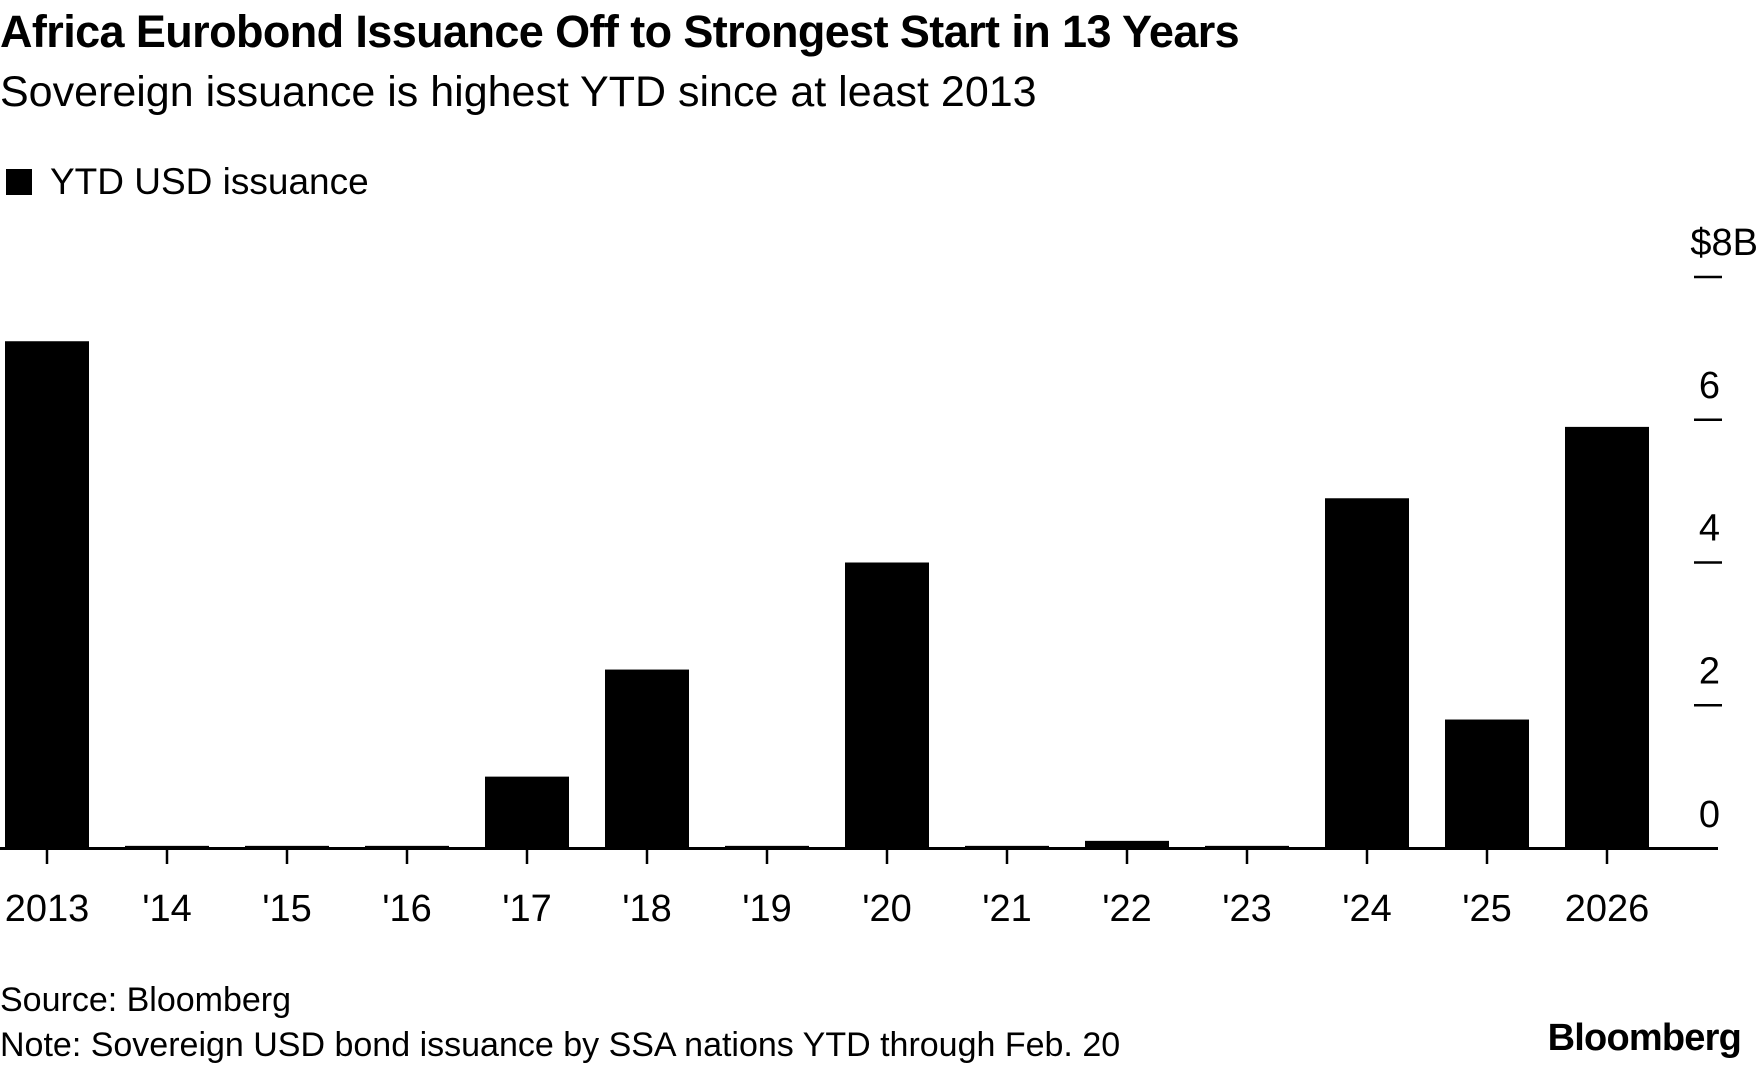 The image size is (1761, 1071). Describe the element at coordinates (407, 909) in the screenshot. I see `x-tick-label-3: '16` at that location.